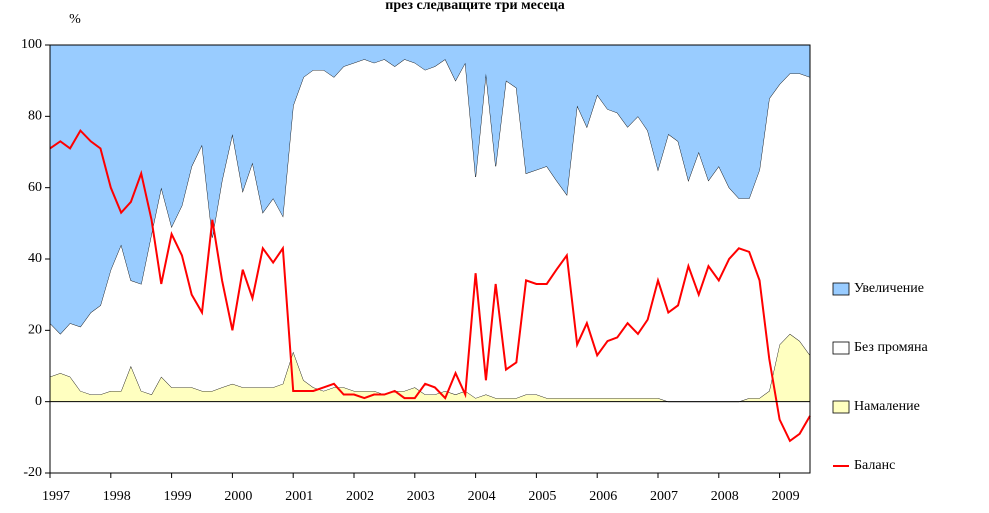  What do you see at coordinates (786, 496) in the screenshot?
I see `x-tick-label: 2009` at bounding box center [786, 496].